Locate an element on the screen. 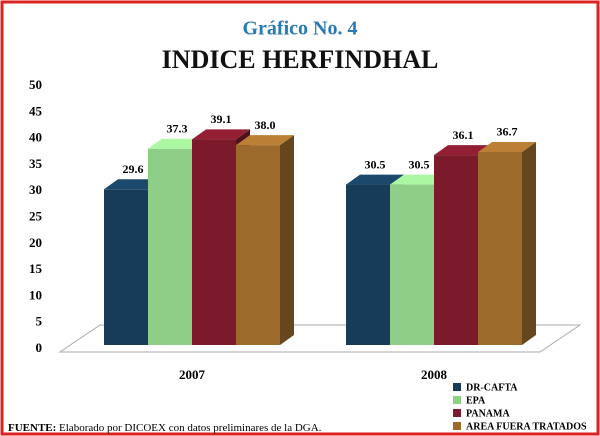 This screenshot has width=600, height=436. y-tick-label: 25 is located at coordinates (36, 215).